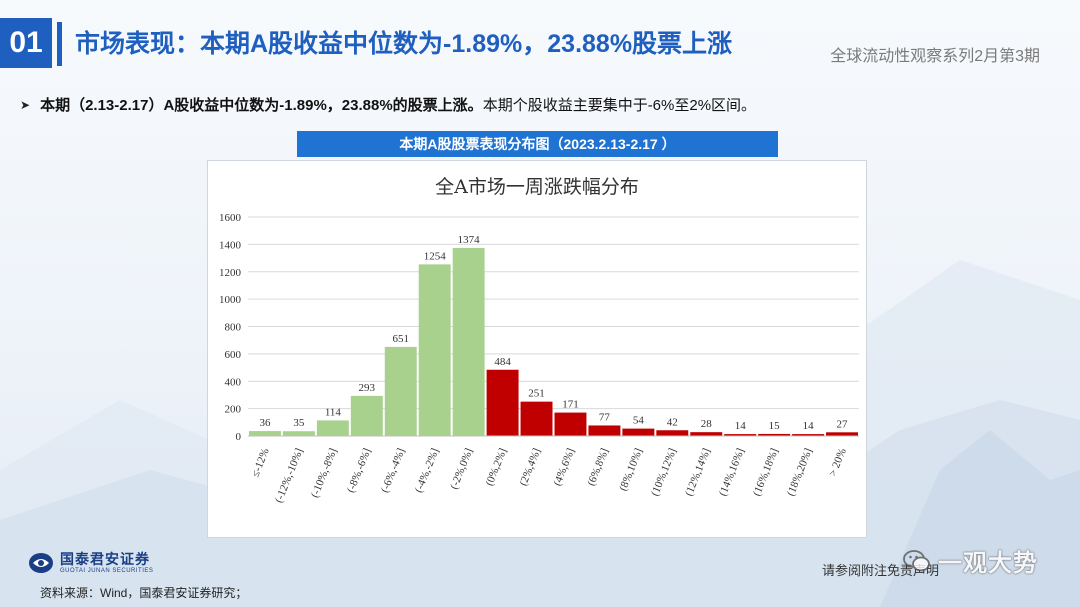 This screenshot has height=607, width=1080. What do you see at coordinates (664, 472) in the screenshot?
I see `x-tick-label: (10%,12%]` at bounding box center [664, 472].